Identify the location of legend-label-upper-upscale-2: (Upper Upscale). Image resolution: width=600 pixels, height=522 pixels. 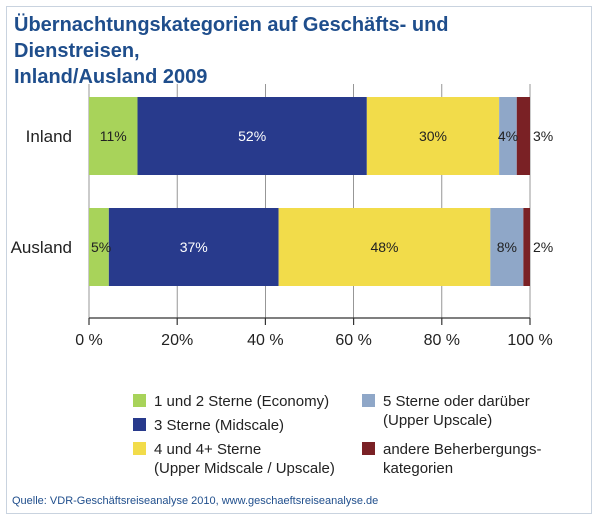
(438, 420).